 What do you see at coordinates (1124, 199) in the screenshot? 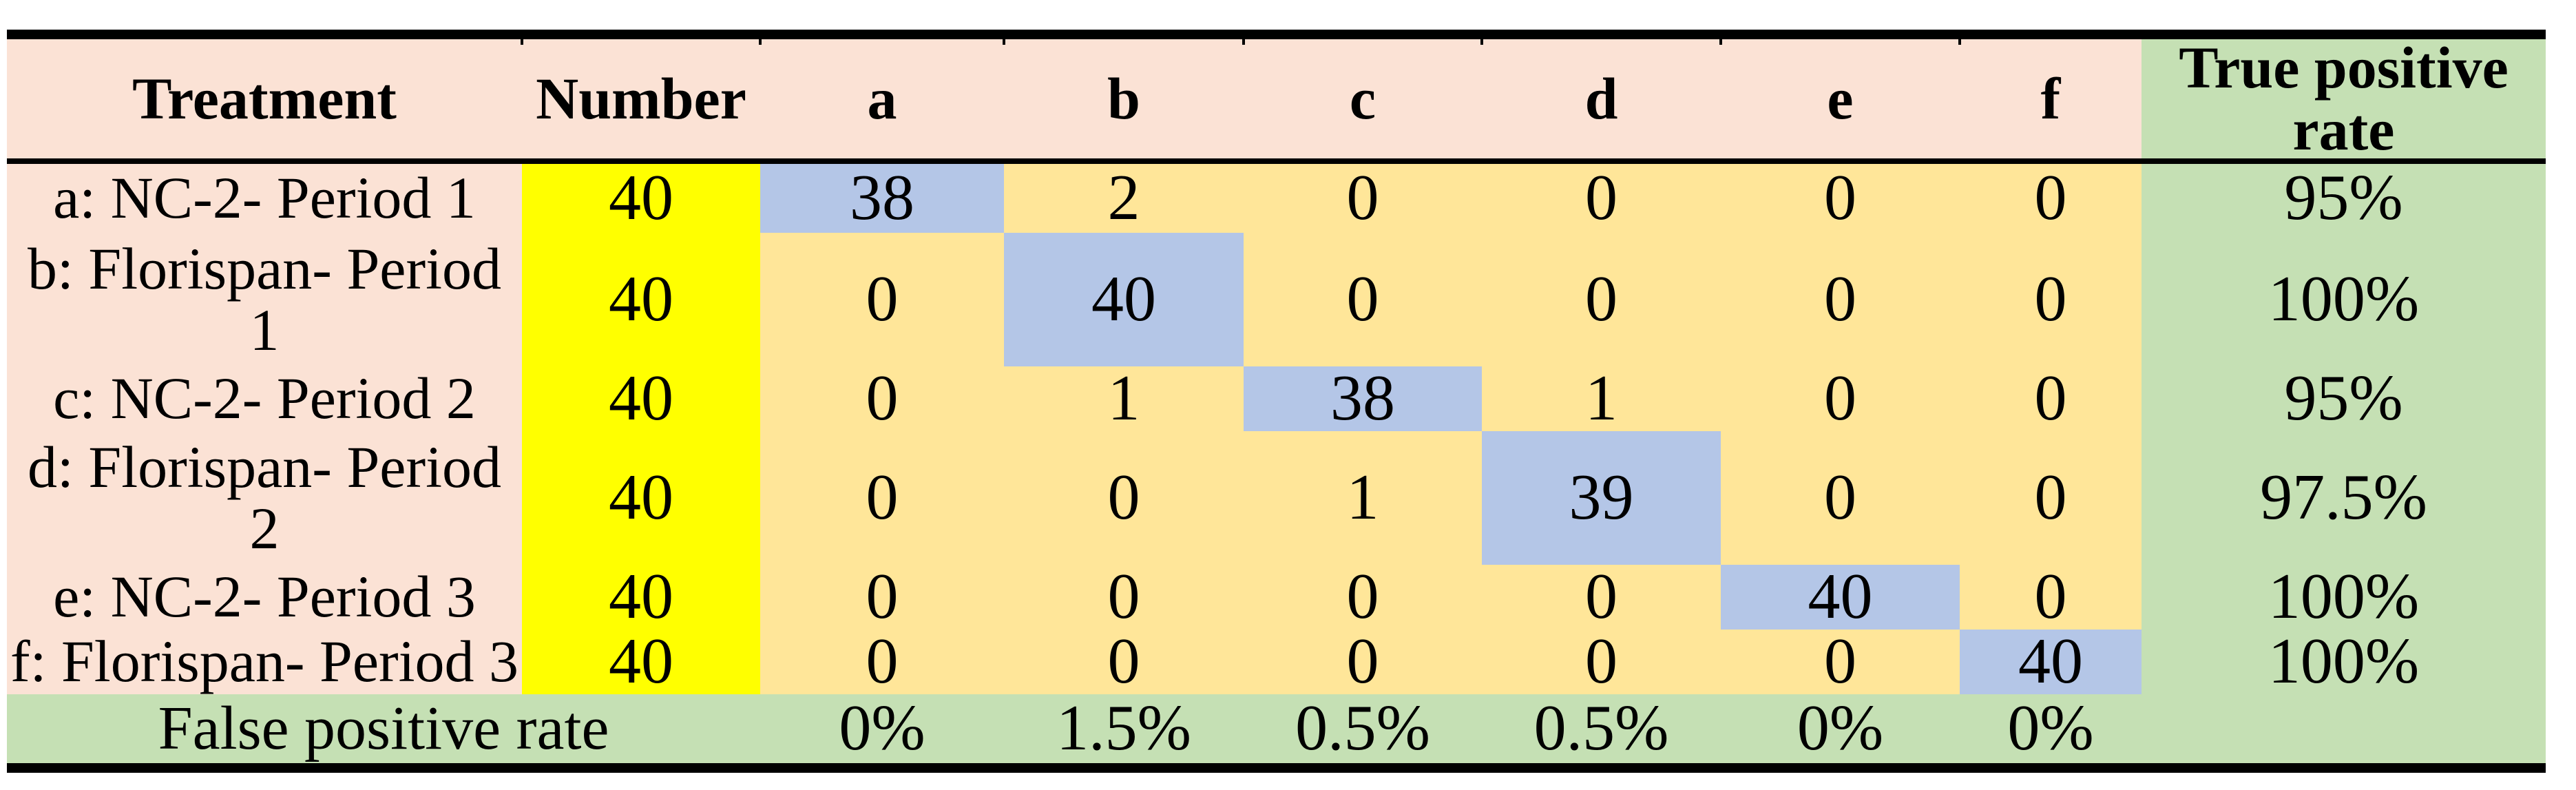
I see `matrix-cell: 2` at bounding box center [1124, 199].